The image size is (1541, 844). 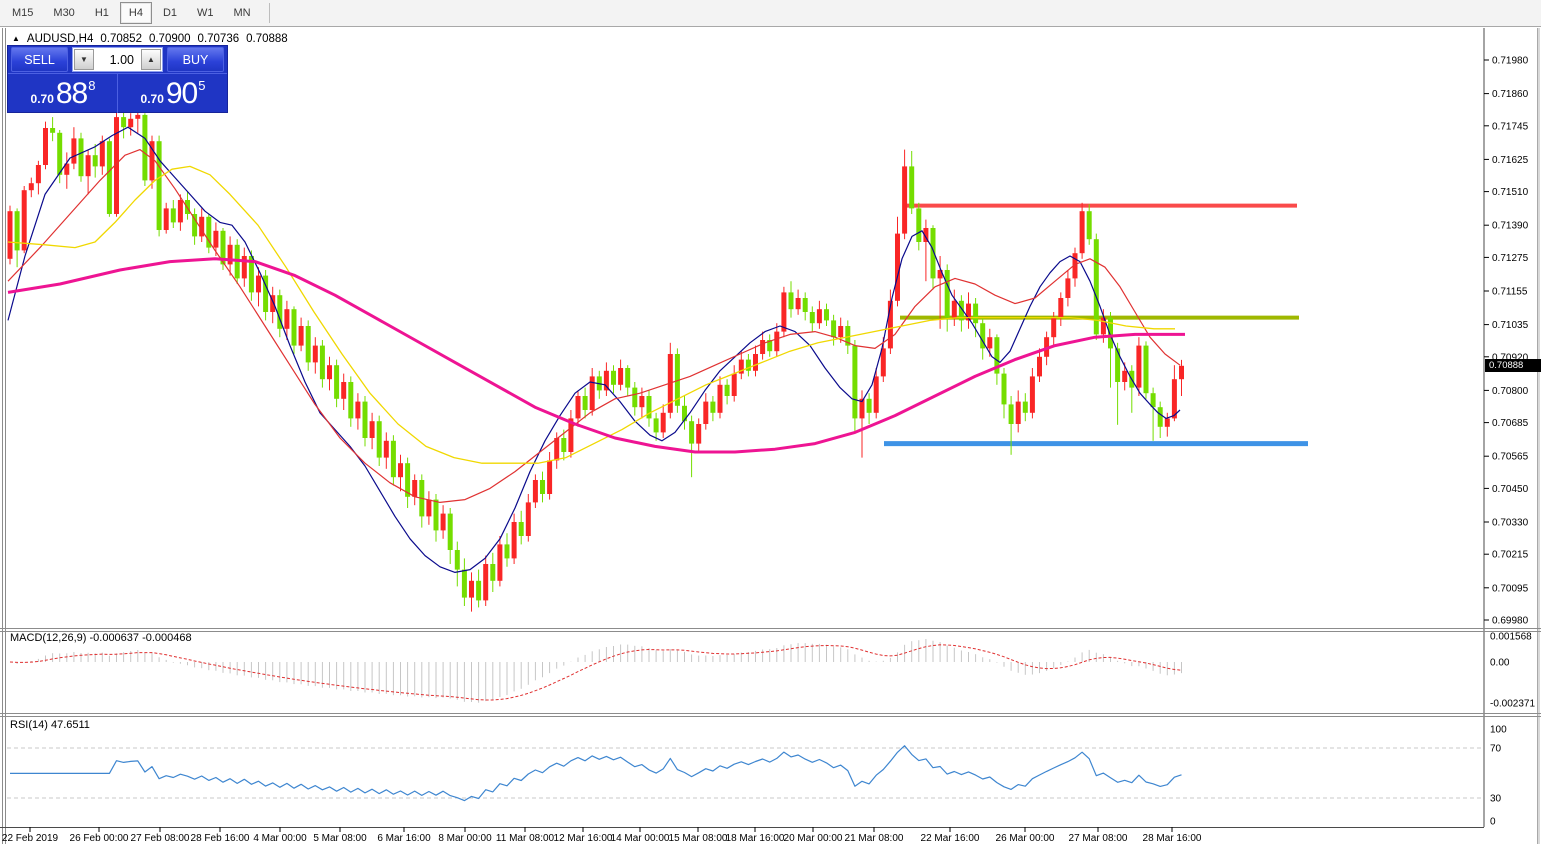 I want to click on price-tick-label: 0.70800, so click(x=1510, y=391).